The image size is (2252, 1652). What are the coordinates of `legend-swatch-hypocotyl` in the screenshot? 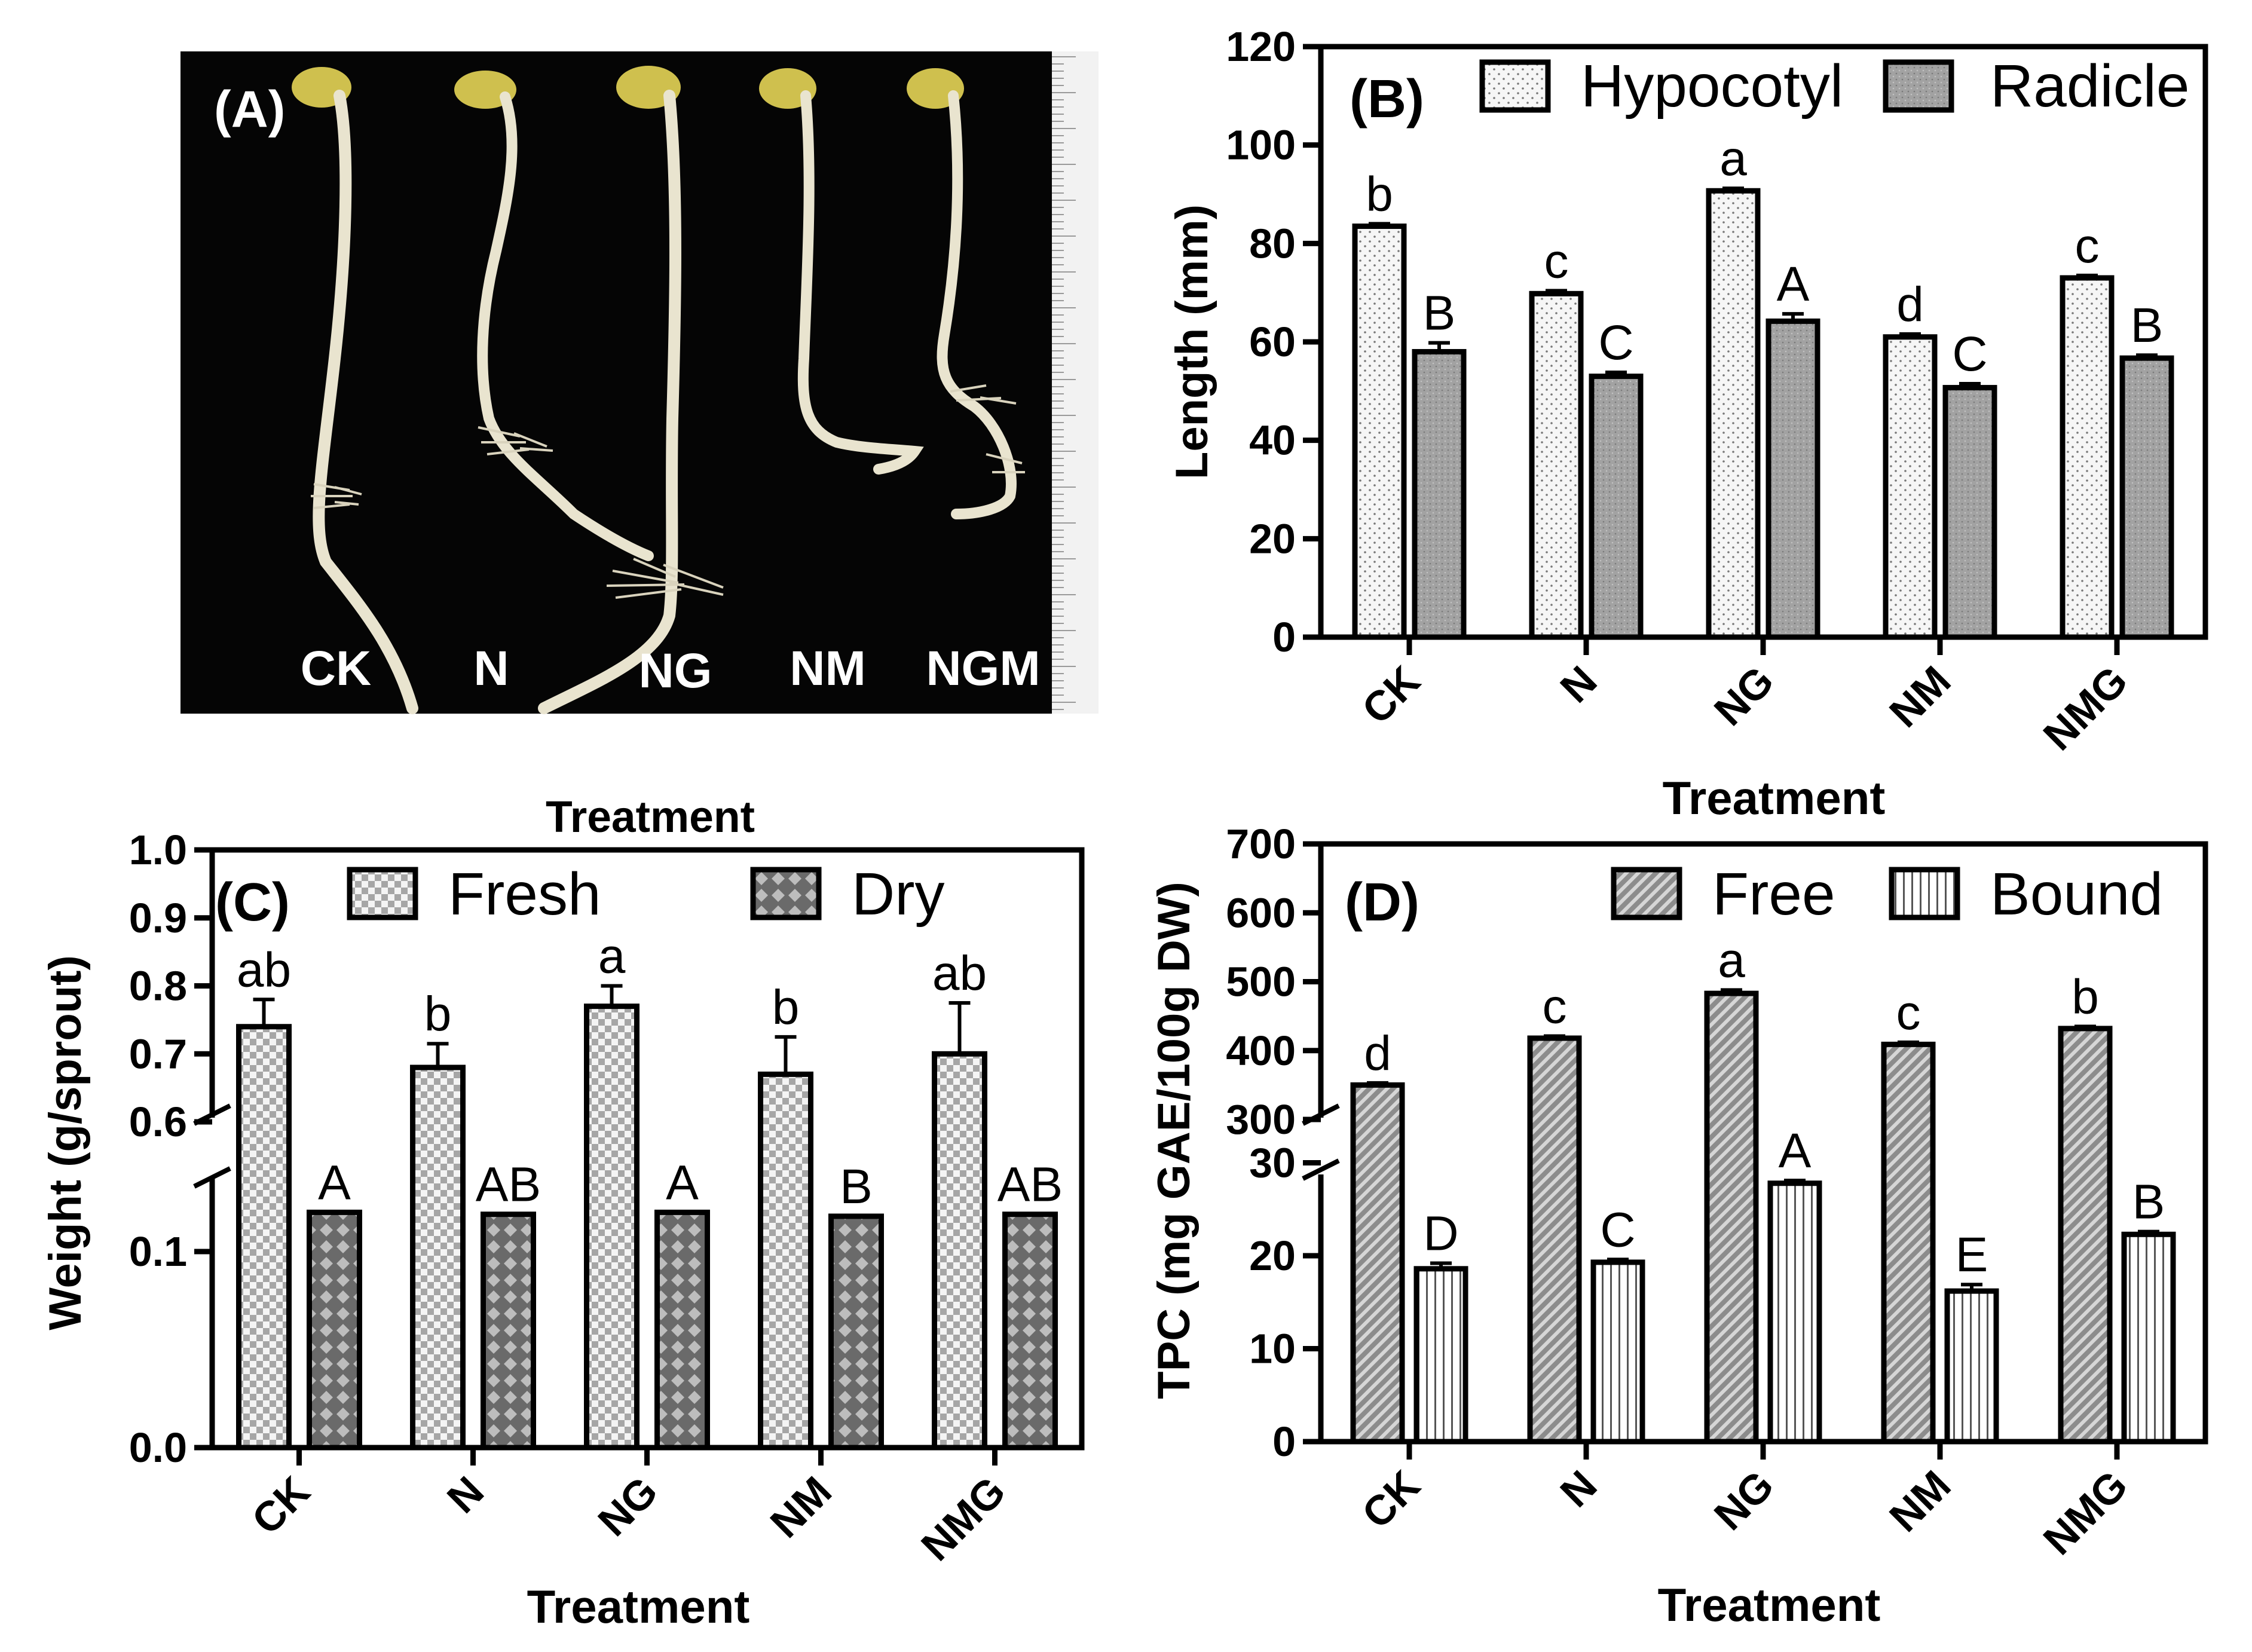 It's located at (1515, 86).